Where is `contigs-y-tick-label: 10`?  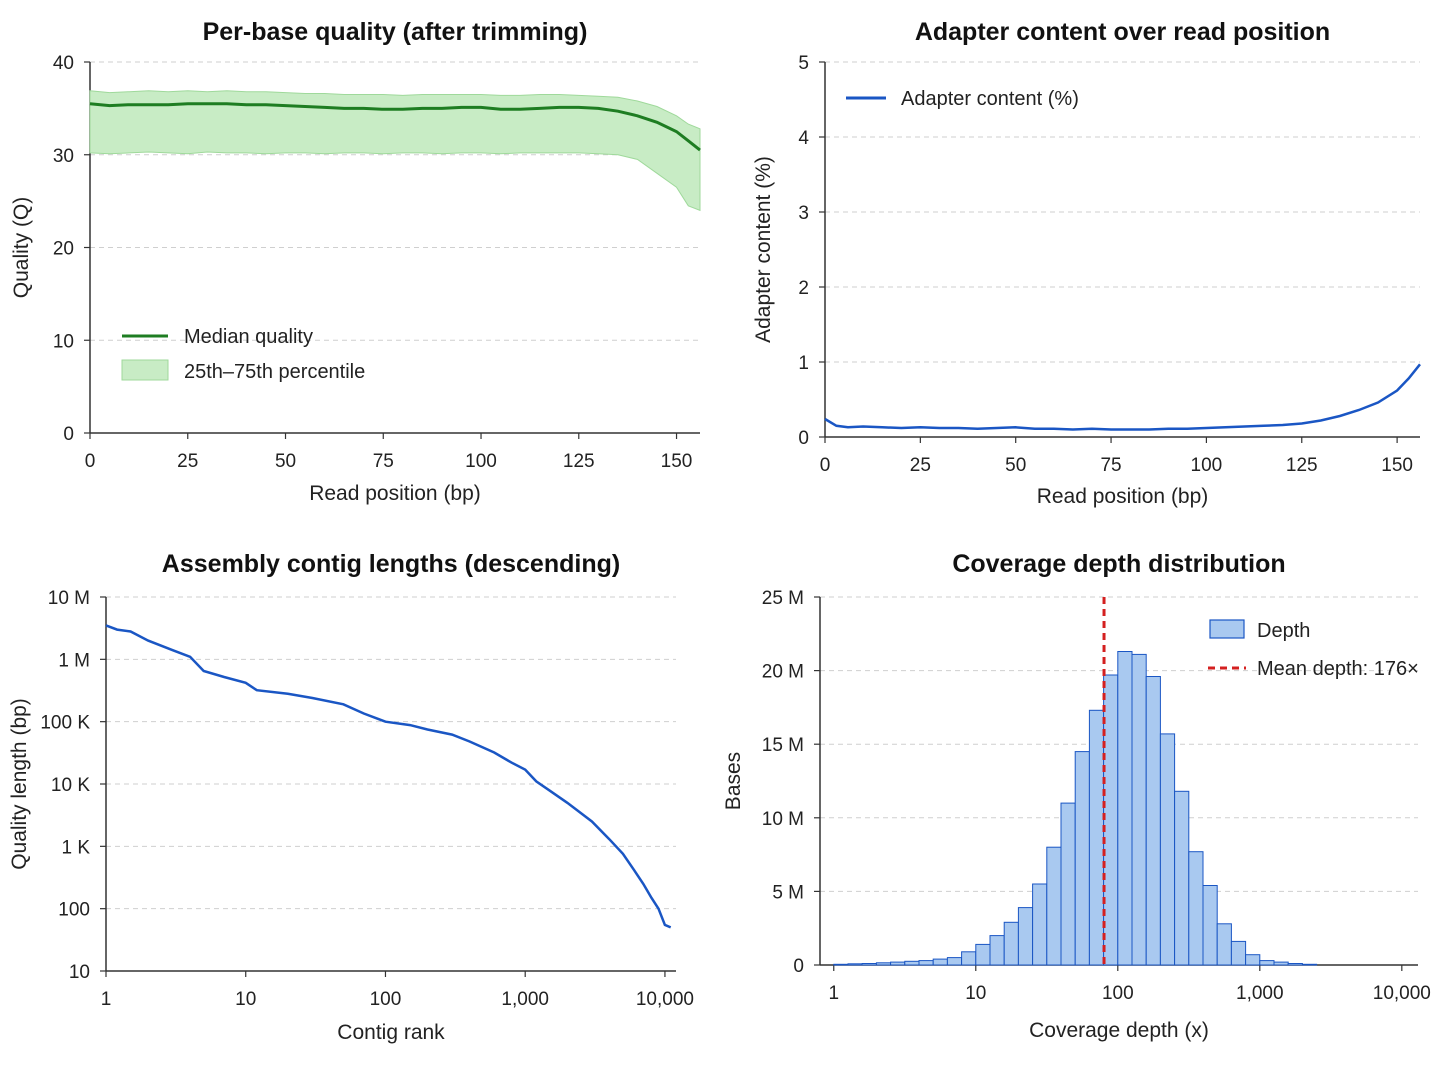
contigs-y-tick-label: 10 is located at coordinates (79, 972).